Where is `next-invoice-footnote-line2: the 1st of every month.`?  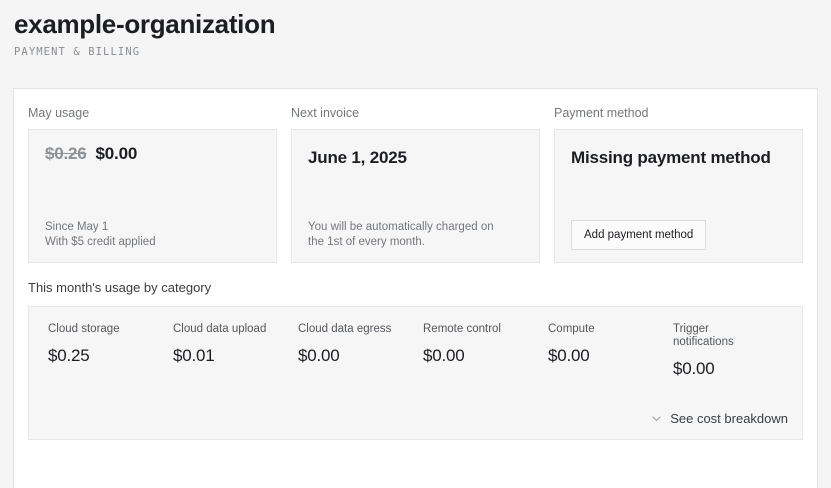 next-invoice-footnote-line2: the 1st of every month. is located at coordinates (366, 242).